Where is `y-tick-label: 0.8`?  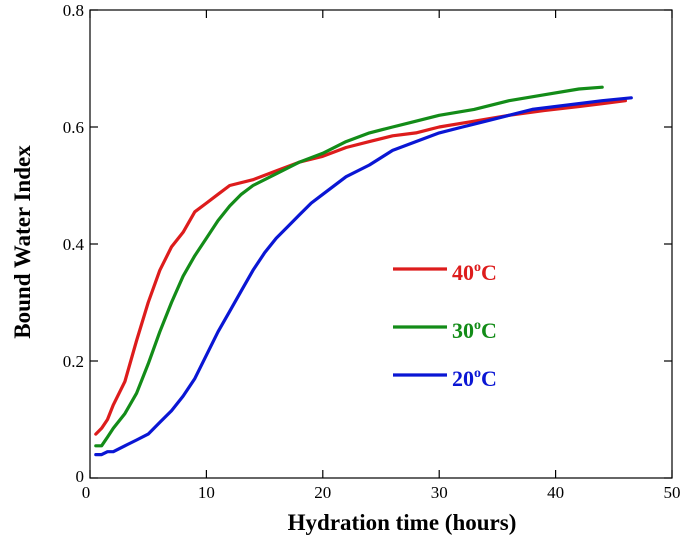
y-tick-label: 0.8 is located at coordinates (73, 10).